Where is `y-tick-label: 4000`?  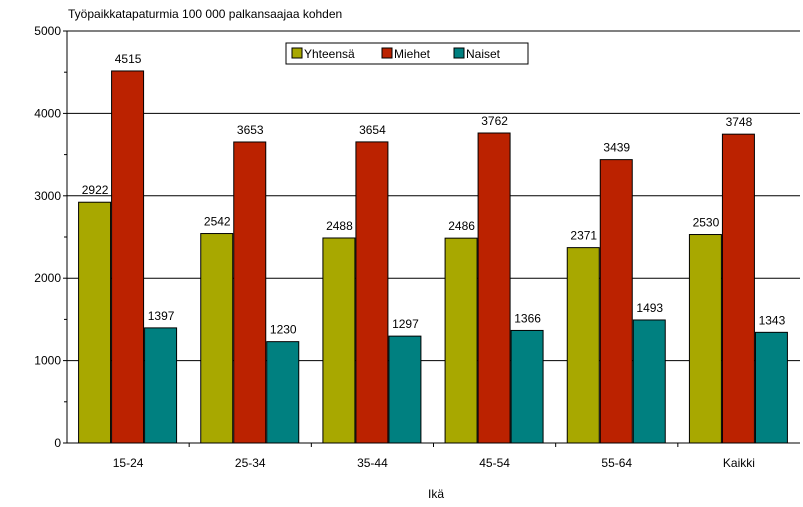 y-tick-label: 4000 is located at coordinates (47, 113).